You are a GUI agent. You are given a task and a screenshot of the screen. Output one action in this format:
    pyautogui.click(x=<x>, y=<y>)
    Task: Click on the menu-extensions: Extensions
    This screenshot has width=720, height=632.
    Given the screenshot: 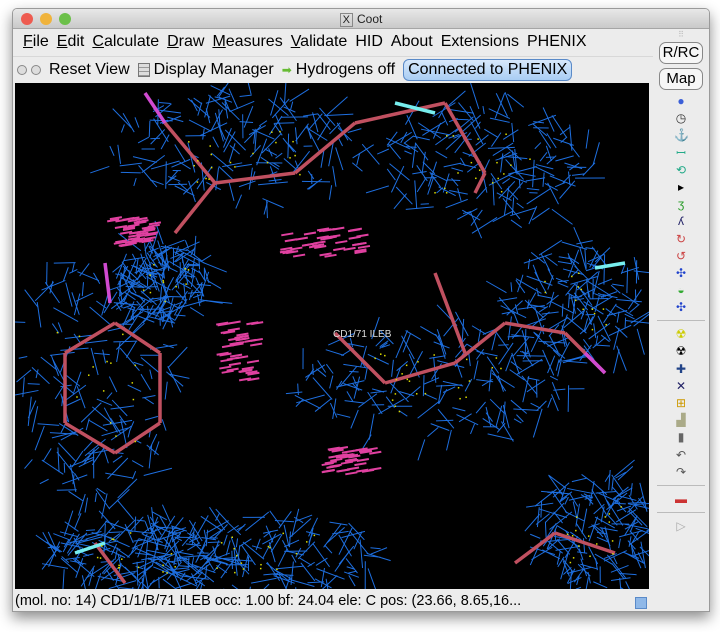 What is the action you would take?
    pyautogui.click(x=479, y=41)
    